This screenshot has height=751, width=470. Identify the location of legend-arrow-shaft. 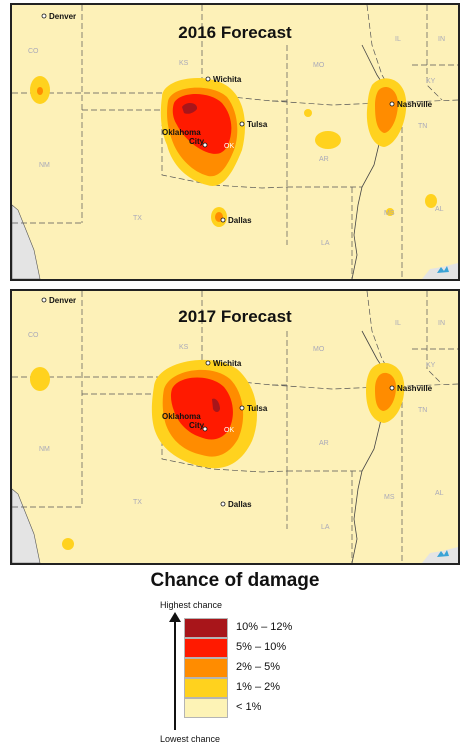
(175, 675).